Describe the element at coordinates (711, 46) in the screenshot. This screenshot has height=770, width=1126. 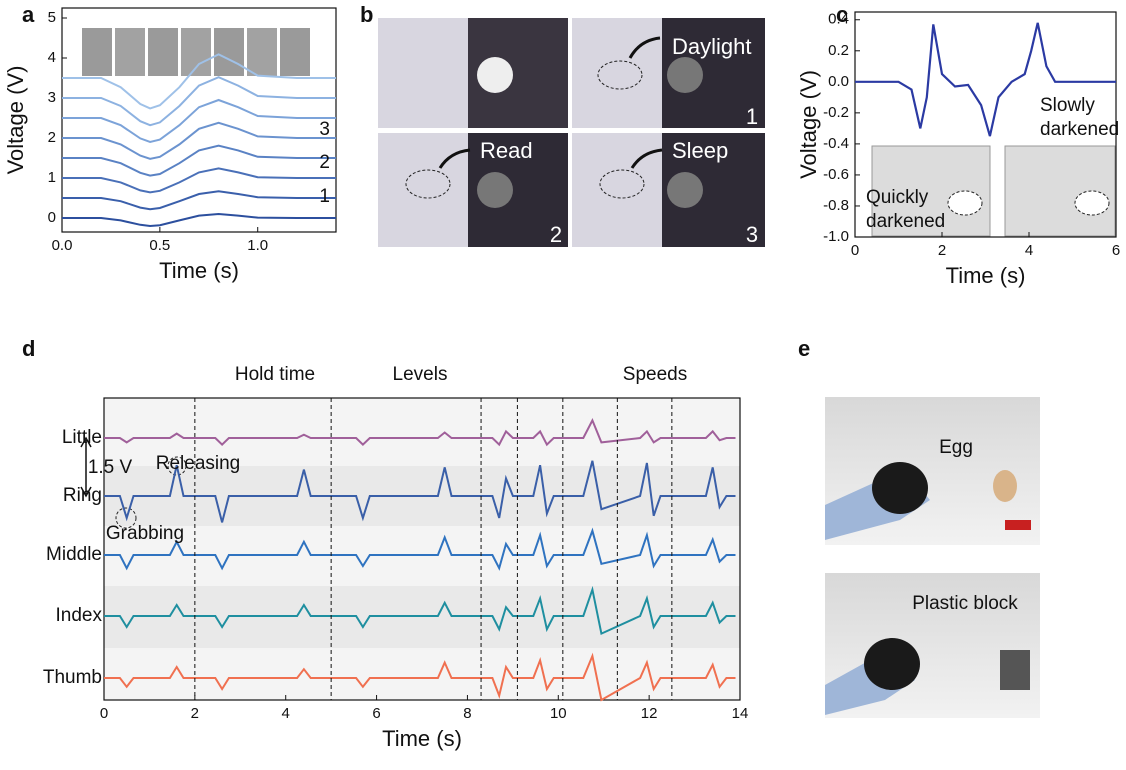
I see `photo-label: Daylight` at that location.